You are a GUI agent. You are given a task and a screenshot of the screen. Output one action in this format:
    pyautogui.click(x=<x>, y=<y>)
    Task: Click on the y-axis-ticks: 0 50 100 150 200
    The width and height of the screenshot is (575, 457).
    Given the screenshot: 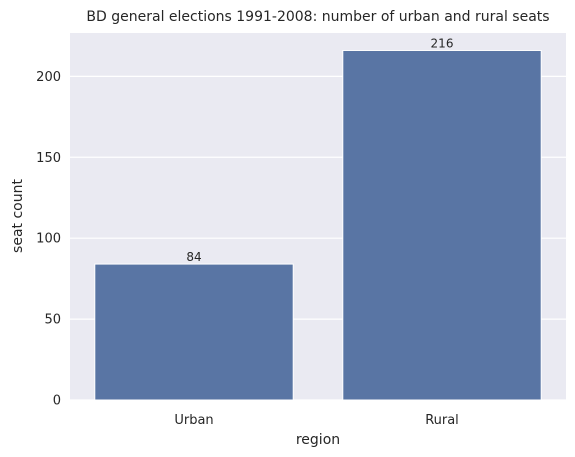 What is the action you would take?
    pyautogui.click(x=48, y=239)
    